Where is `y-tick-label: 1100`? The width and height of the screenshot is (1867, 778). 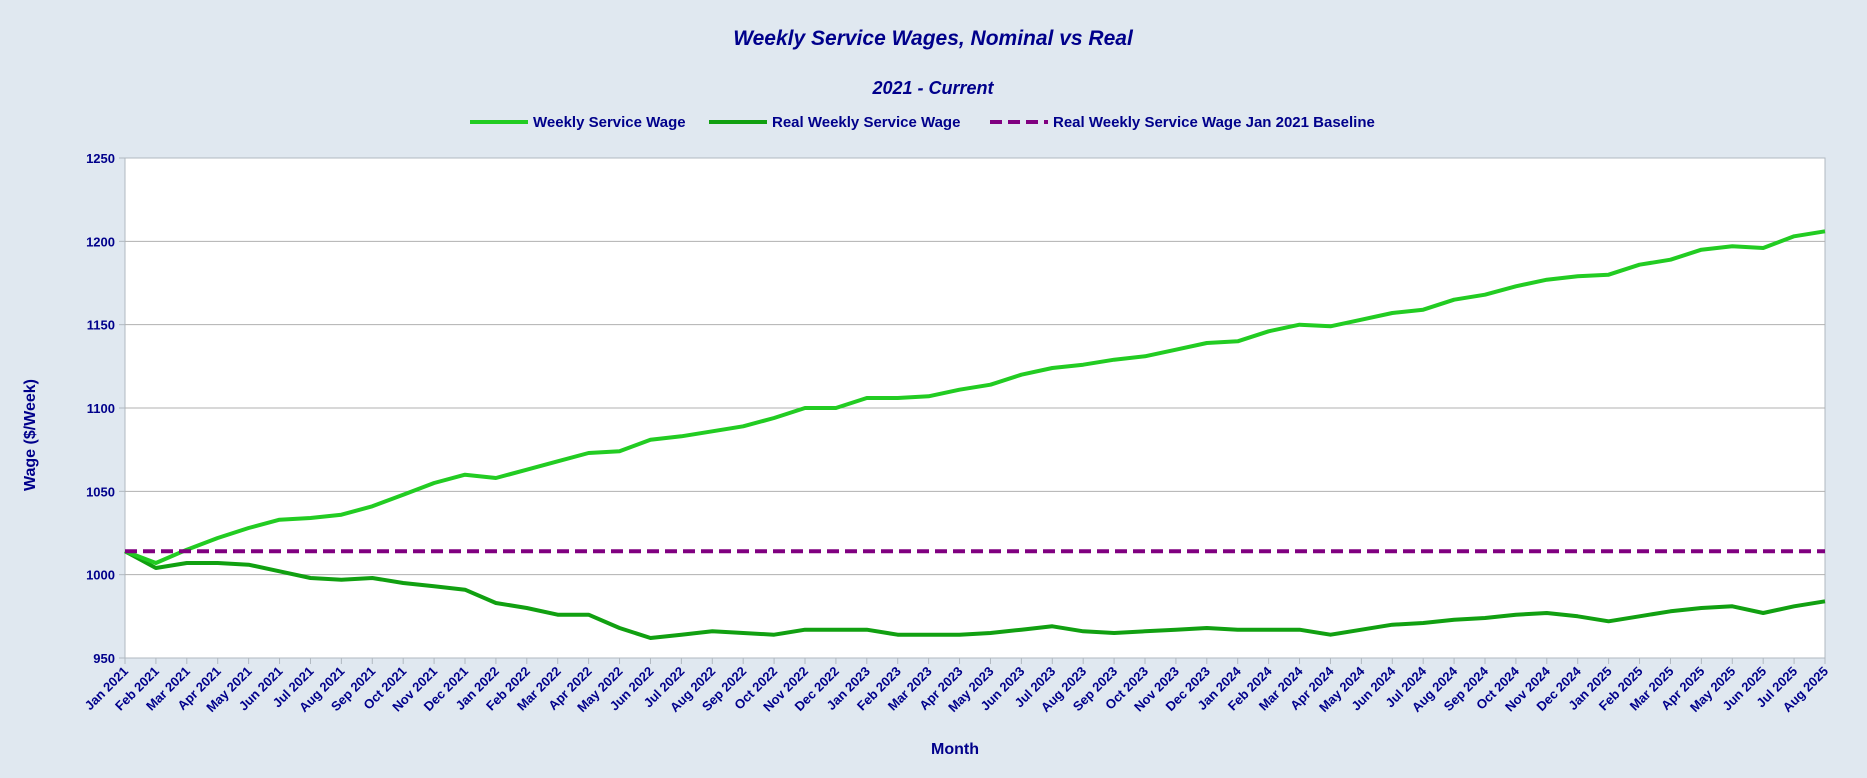
y-tick-label: 1100 is located at coordinates (101, 408).